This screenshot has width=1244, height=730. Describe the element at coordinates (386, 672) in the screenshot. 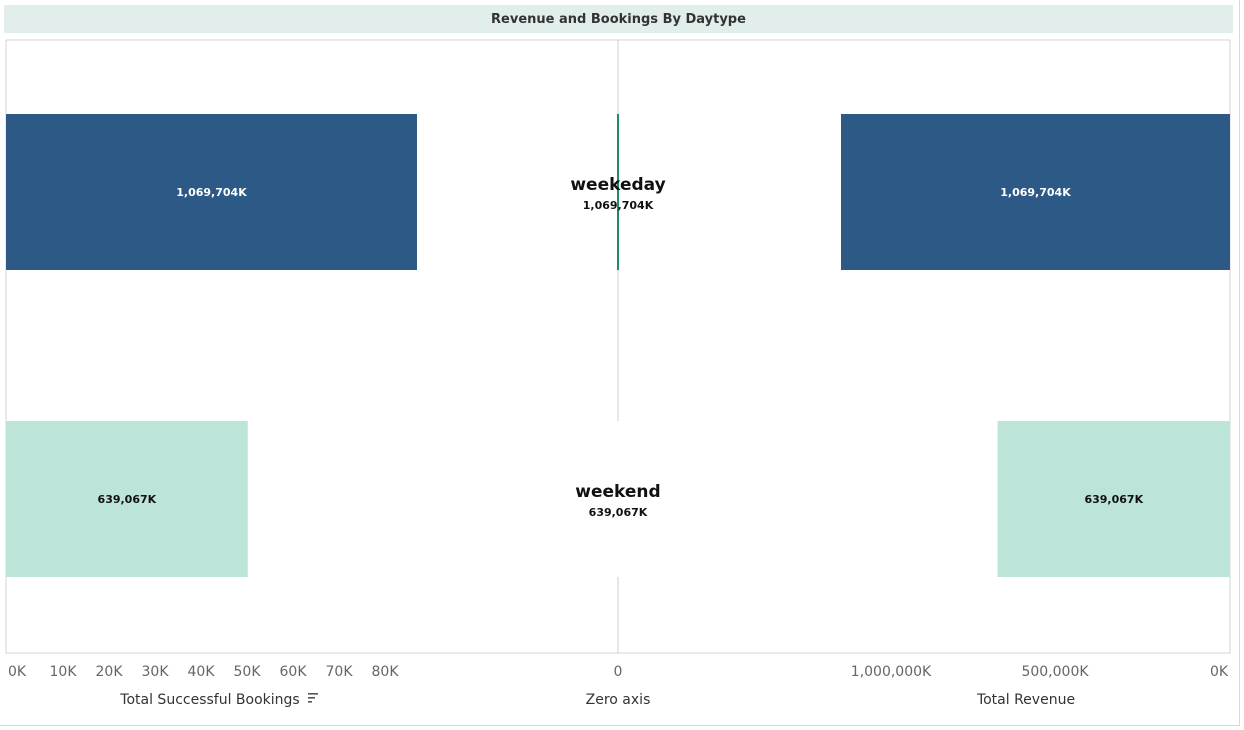

I see `bookings-tick-label: 80K` at that location.